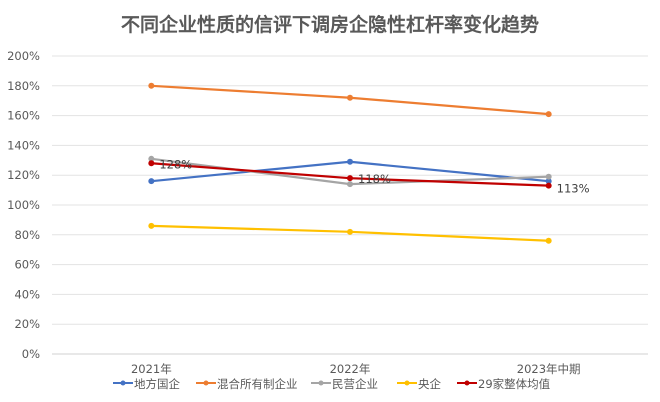 The image size is (660, 402). What do you see at coordinates (429, 384) in the screenshot?
I see `legend-label: 央企` at bounding box center [429, 384].